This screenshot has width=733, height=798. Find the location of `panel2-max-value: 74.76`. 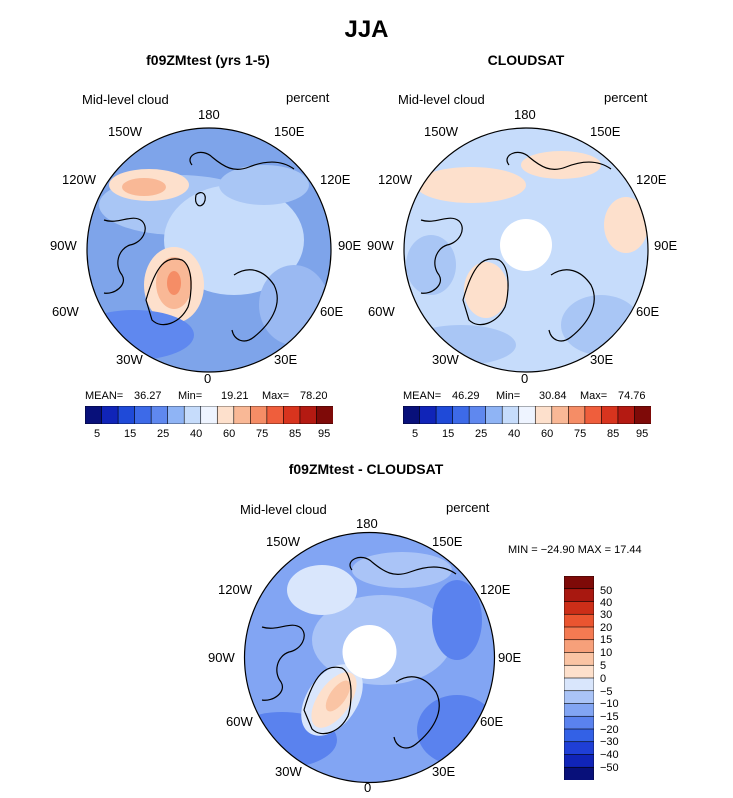

panel2-max-value: 74.76 is located at coordinates (632, 396).